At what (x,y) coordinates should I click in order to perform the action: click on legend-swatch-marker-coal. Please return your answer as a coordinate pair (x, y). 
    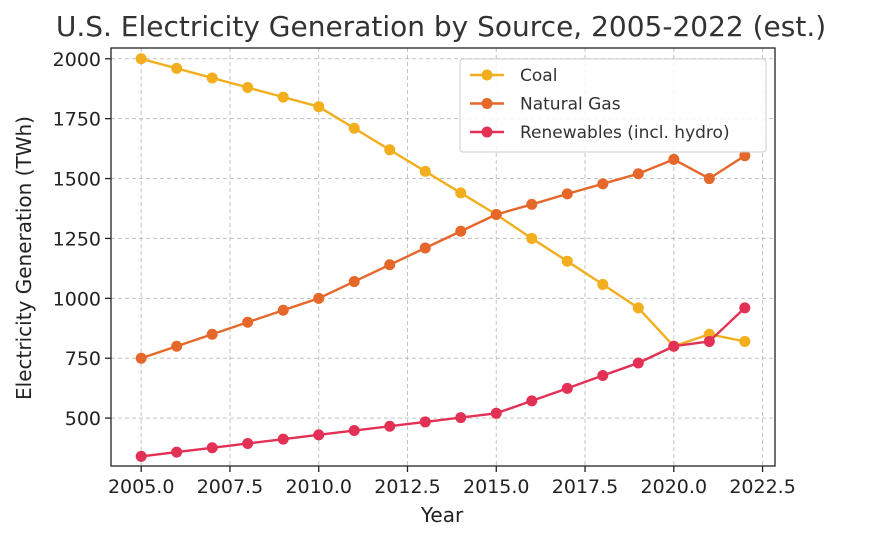
    Looking at the image, I should click on (487, 75).